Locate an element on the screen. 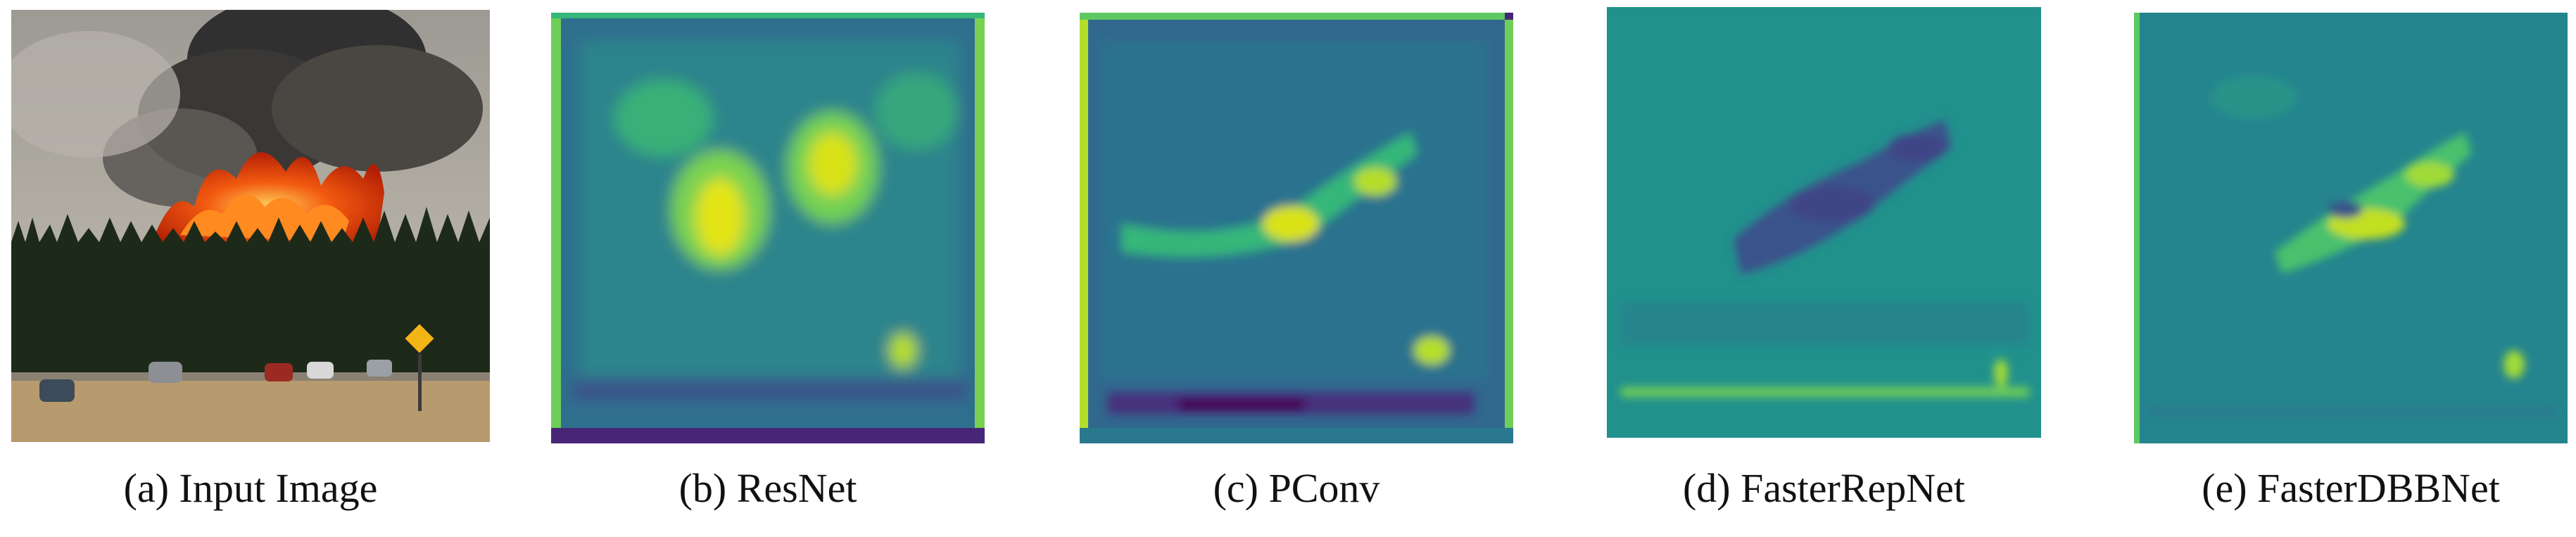  tree-line is located at coordinates (250, 291).